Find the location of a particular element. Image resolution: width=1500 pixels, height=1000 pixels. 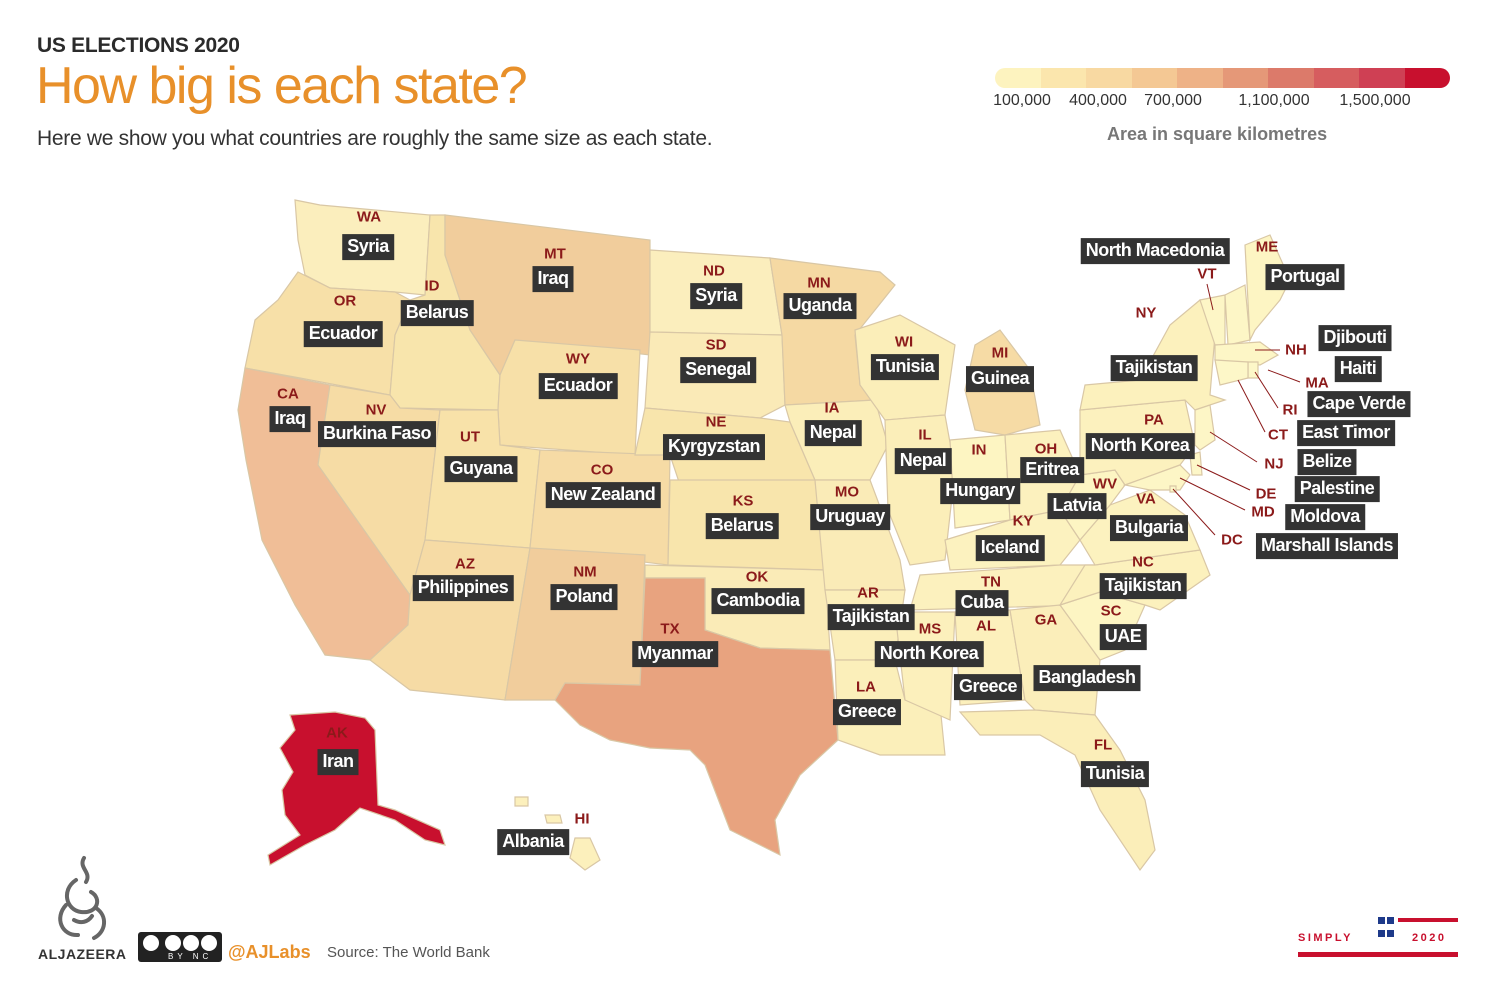

country-label-nh: Djibouti is located at coordinates (1355, 338).